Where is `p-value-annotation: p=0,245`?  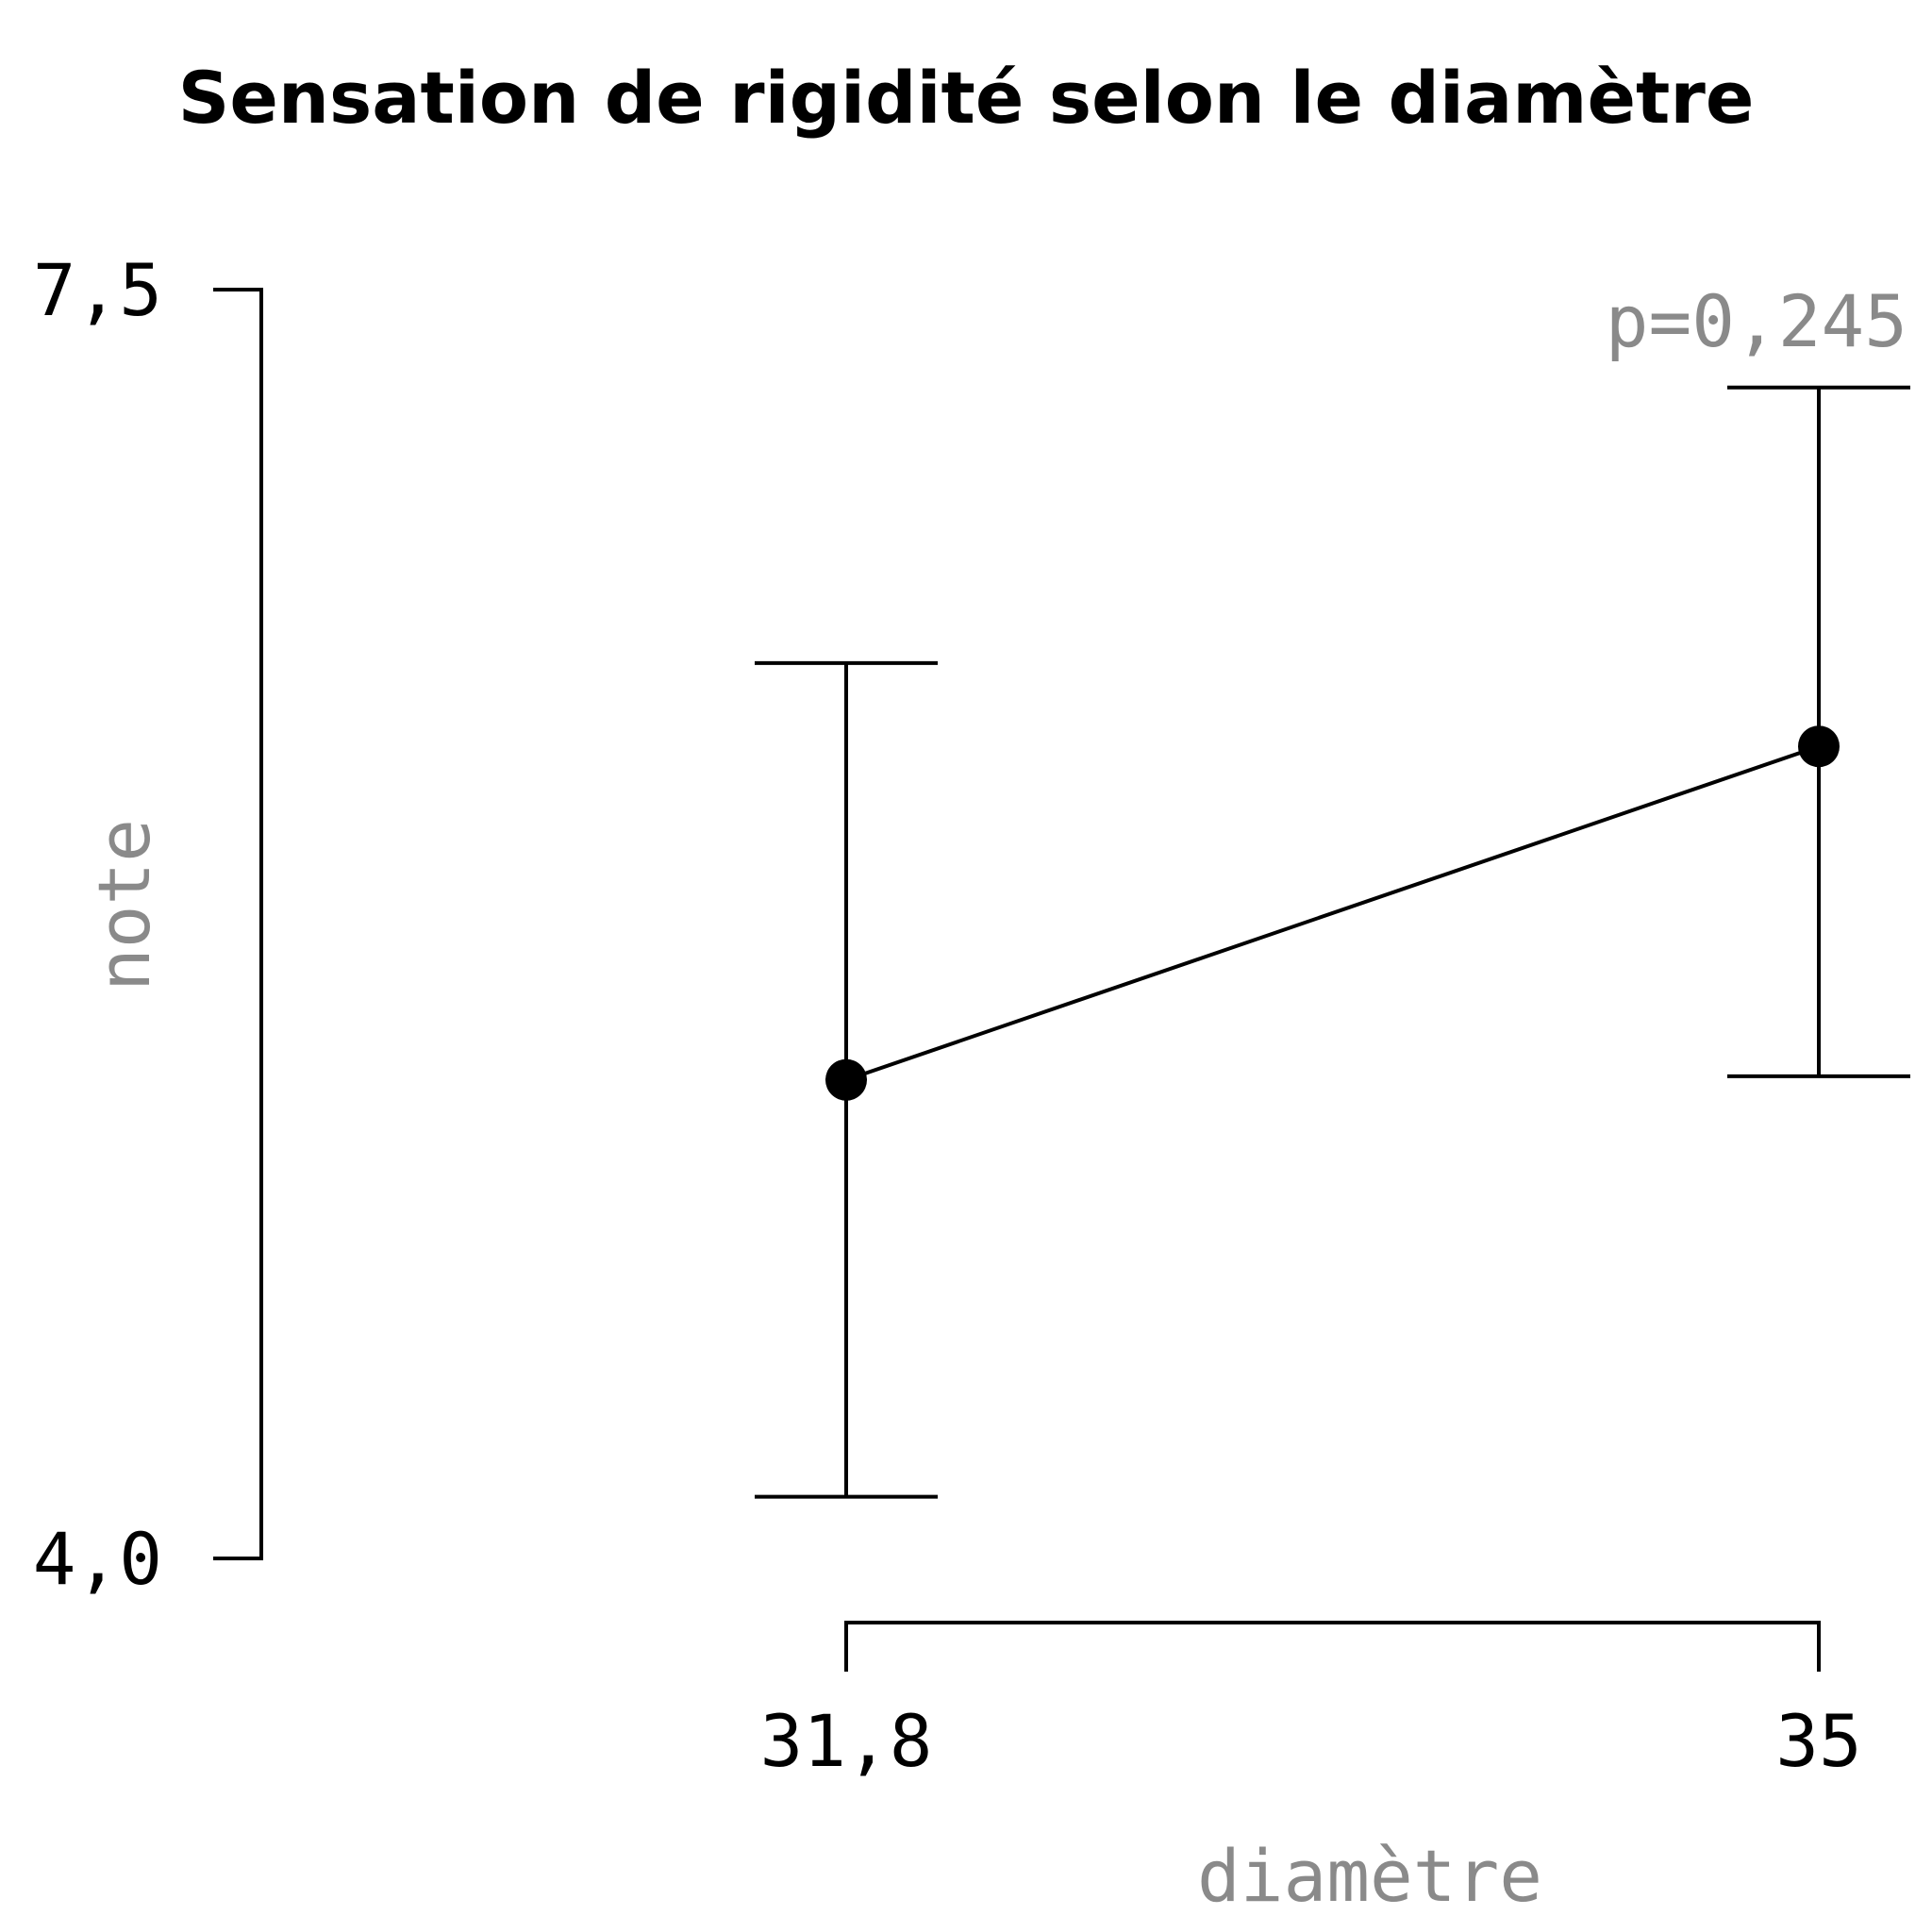 p-value-annotation: p=0,245 is located at coordinates (1757, 321).